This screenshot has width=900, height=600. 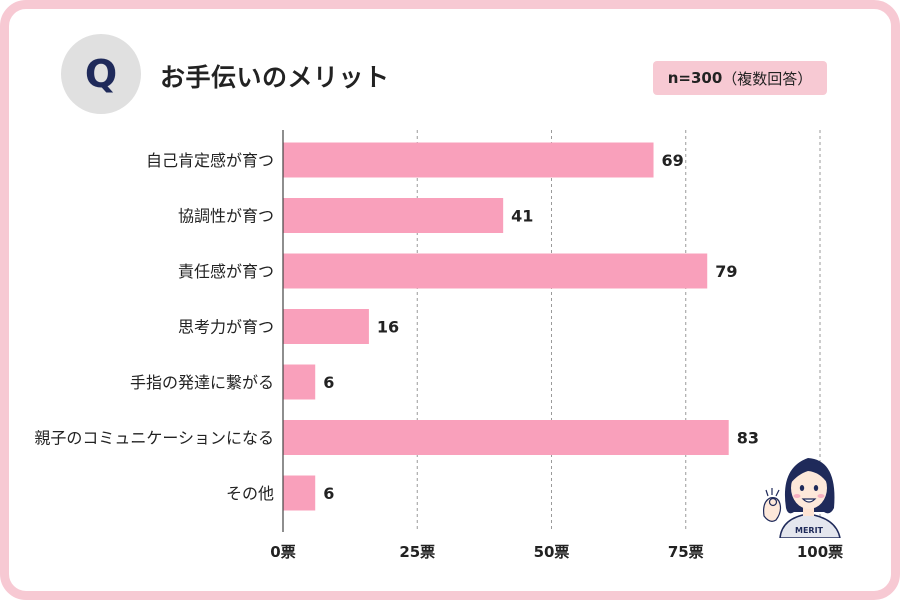 What do you see at coordinates (250, 493) in the screenshot?
I see `category-label: その他` at bounding box center [250, 493].